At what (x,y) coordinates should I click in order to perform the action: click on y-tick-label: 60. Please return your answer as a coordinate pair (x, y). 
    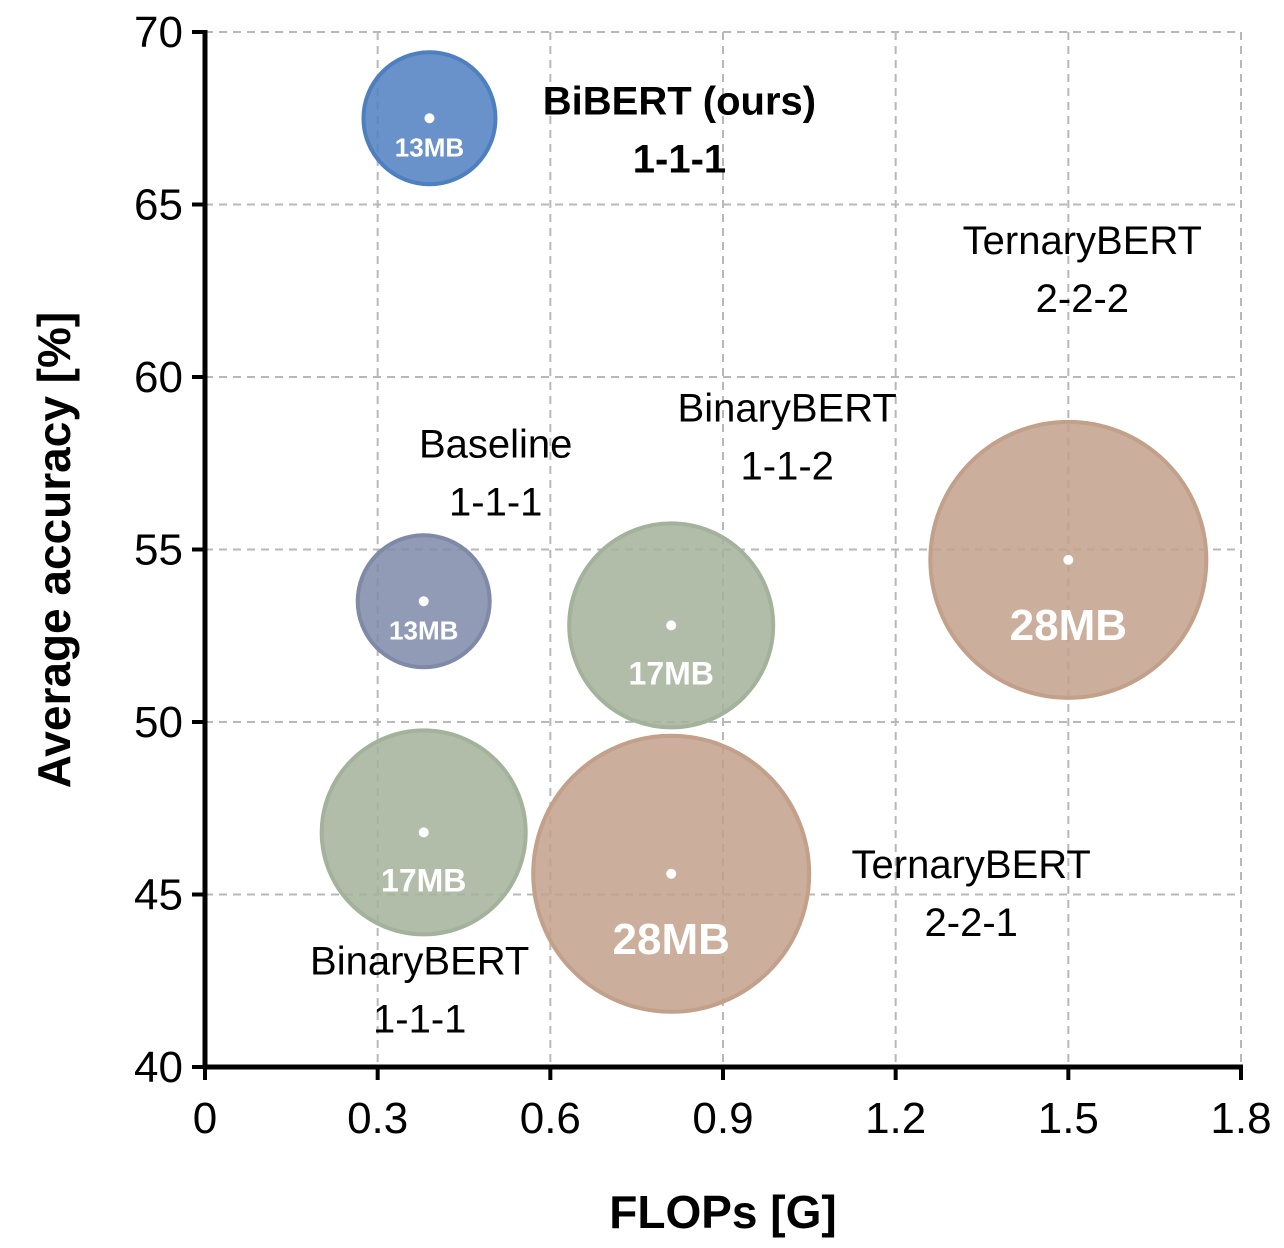
    Looking at the image, I should click on (158, 377).